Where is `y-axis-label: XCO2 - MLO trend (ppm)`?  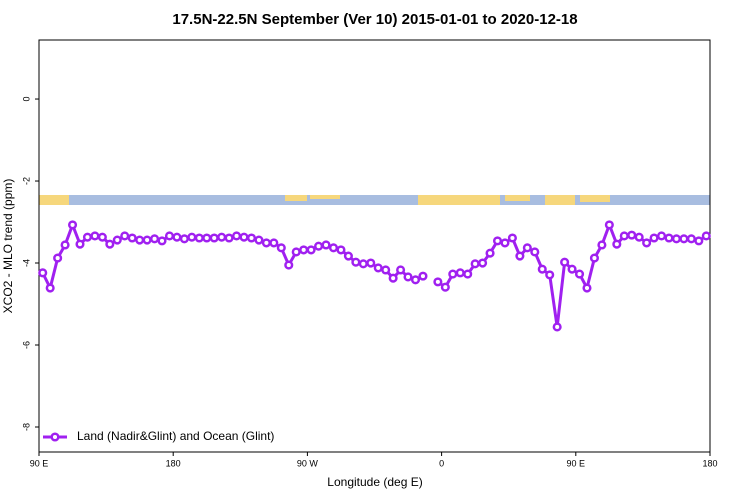 y-axis-label: XCO2 - MLO trend (ppm) is located at coordinates (8, 246).